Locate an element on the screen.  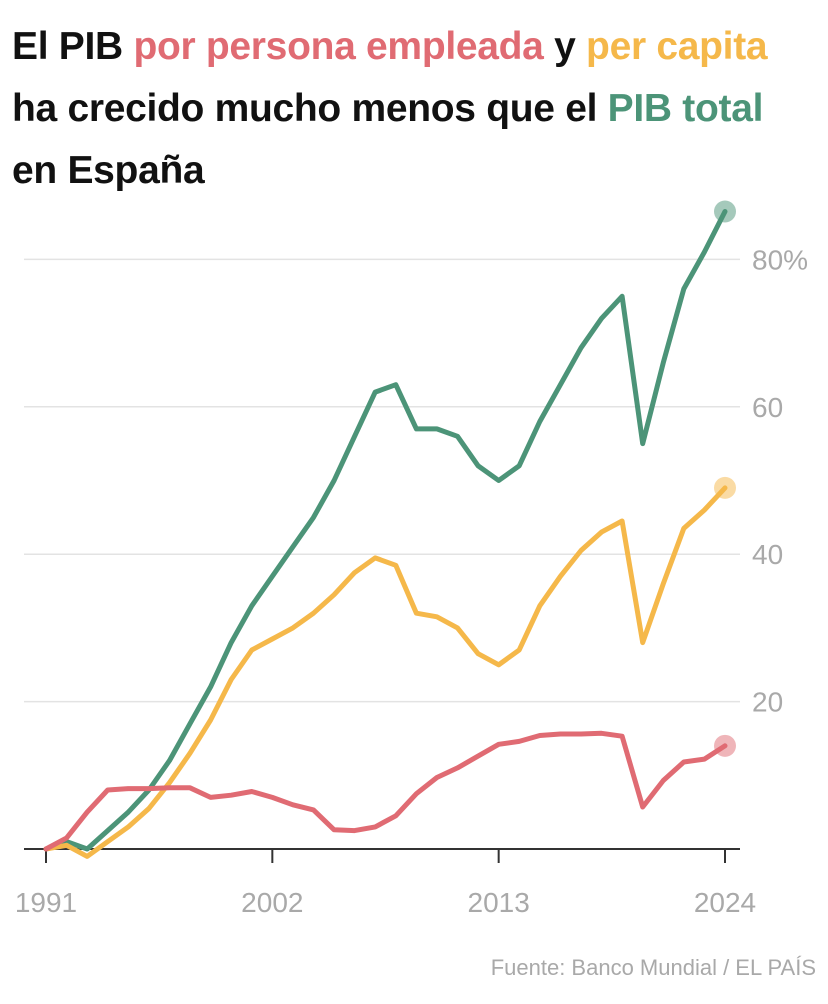
y-tick-label-60: 60 is located at coordinates (767, 407).